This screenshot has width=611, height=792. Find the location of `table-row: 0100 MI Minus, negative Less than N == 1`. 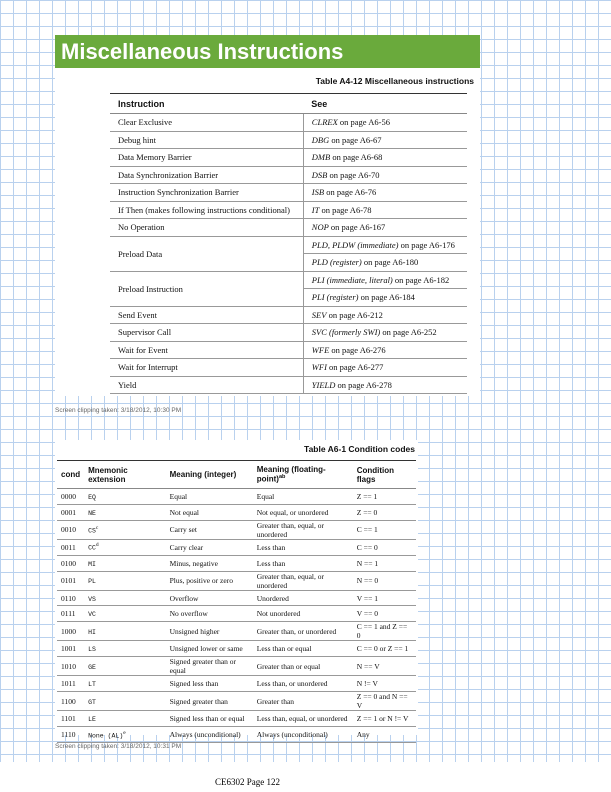

table-row: 0100 MI Minus, negative Less than N == 1 is located at coordinates (236, 563).